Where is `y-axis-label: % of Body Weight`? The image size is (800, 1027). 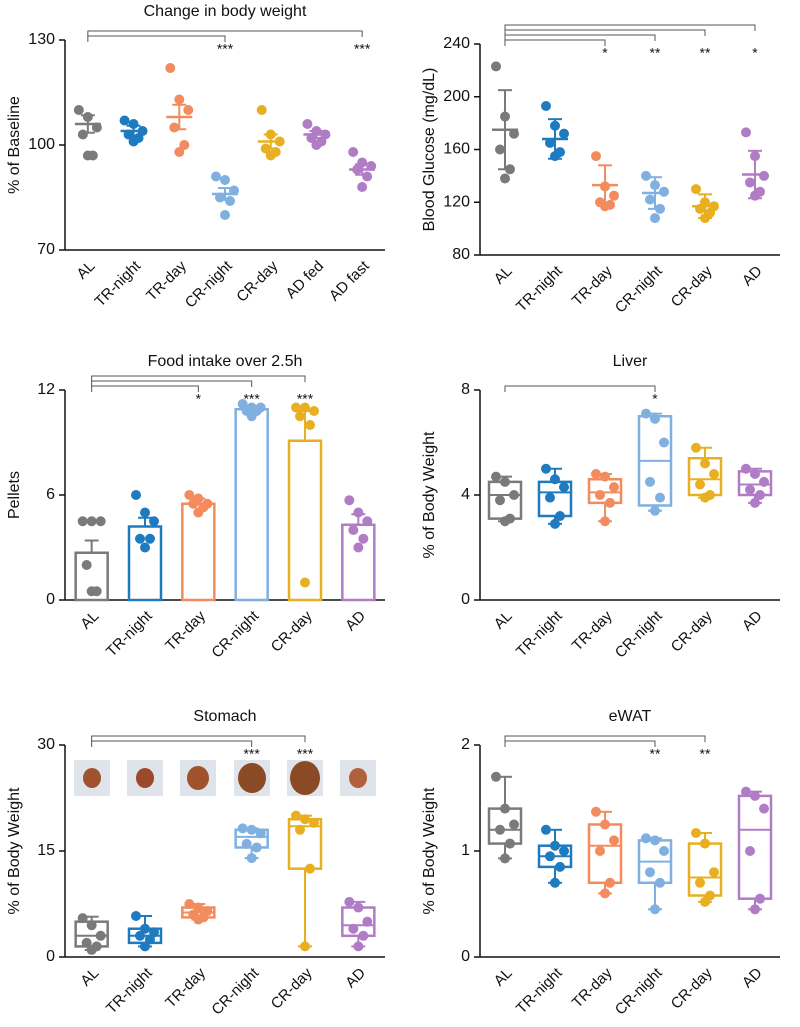
y-axis-label: % of Body Weight is located at coordinates (14, 850).